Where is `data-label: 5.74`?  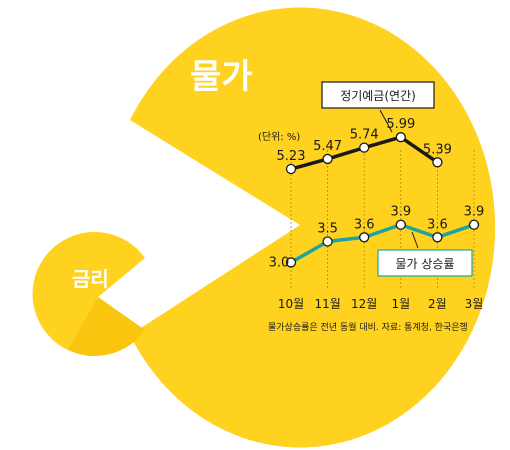 data-label: 5.74 is located at coordinates (364, 135).